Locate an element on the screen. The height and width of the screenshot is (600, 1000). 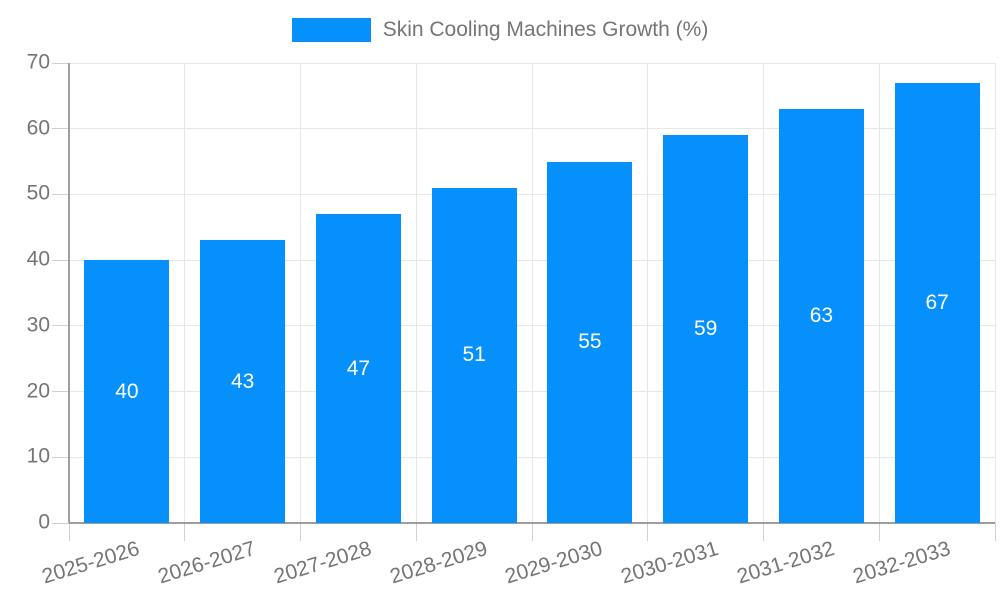
y-axis-label: 70 is located at coordinates (38, 62).